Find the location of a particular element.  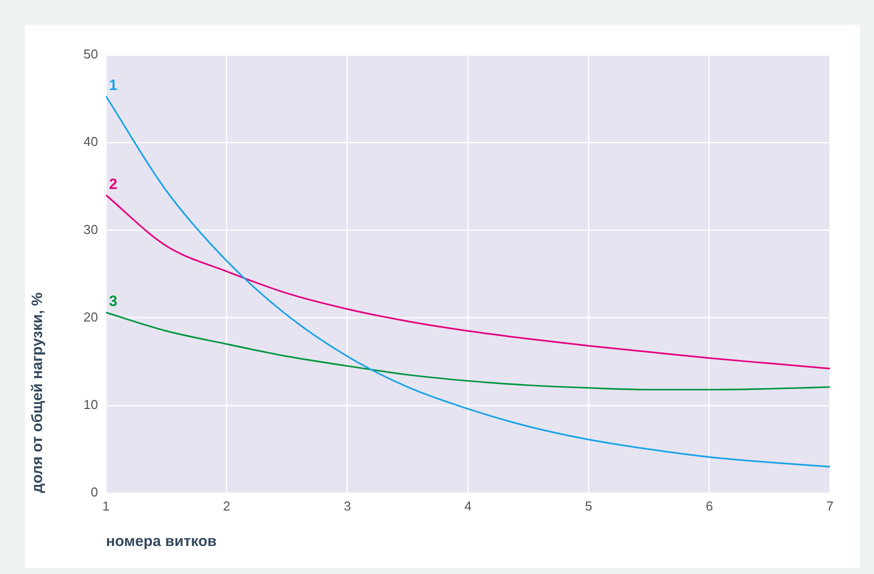

x-tick-label: 1 is located at coordinates (106, 506).